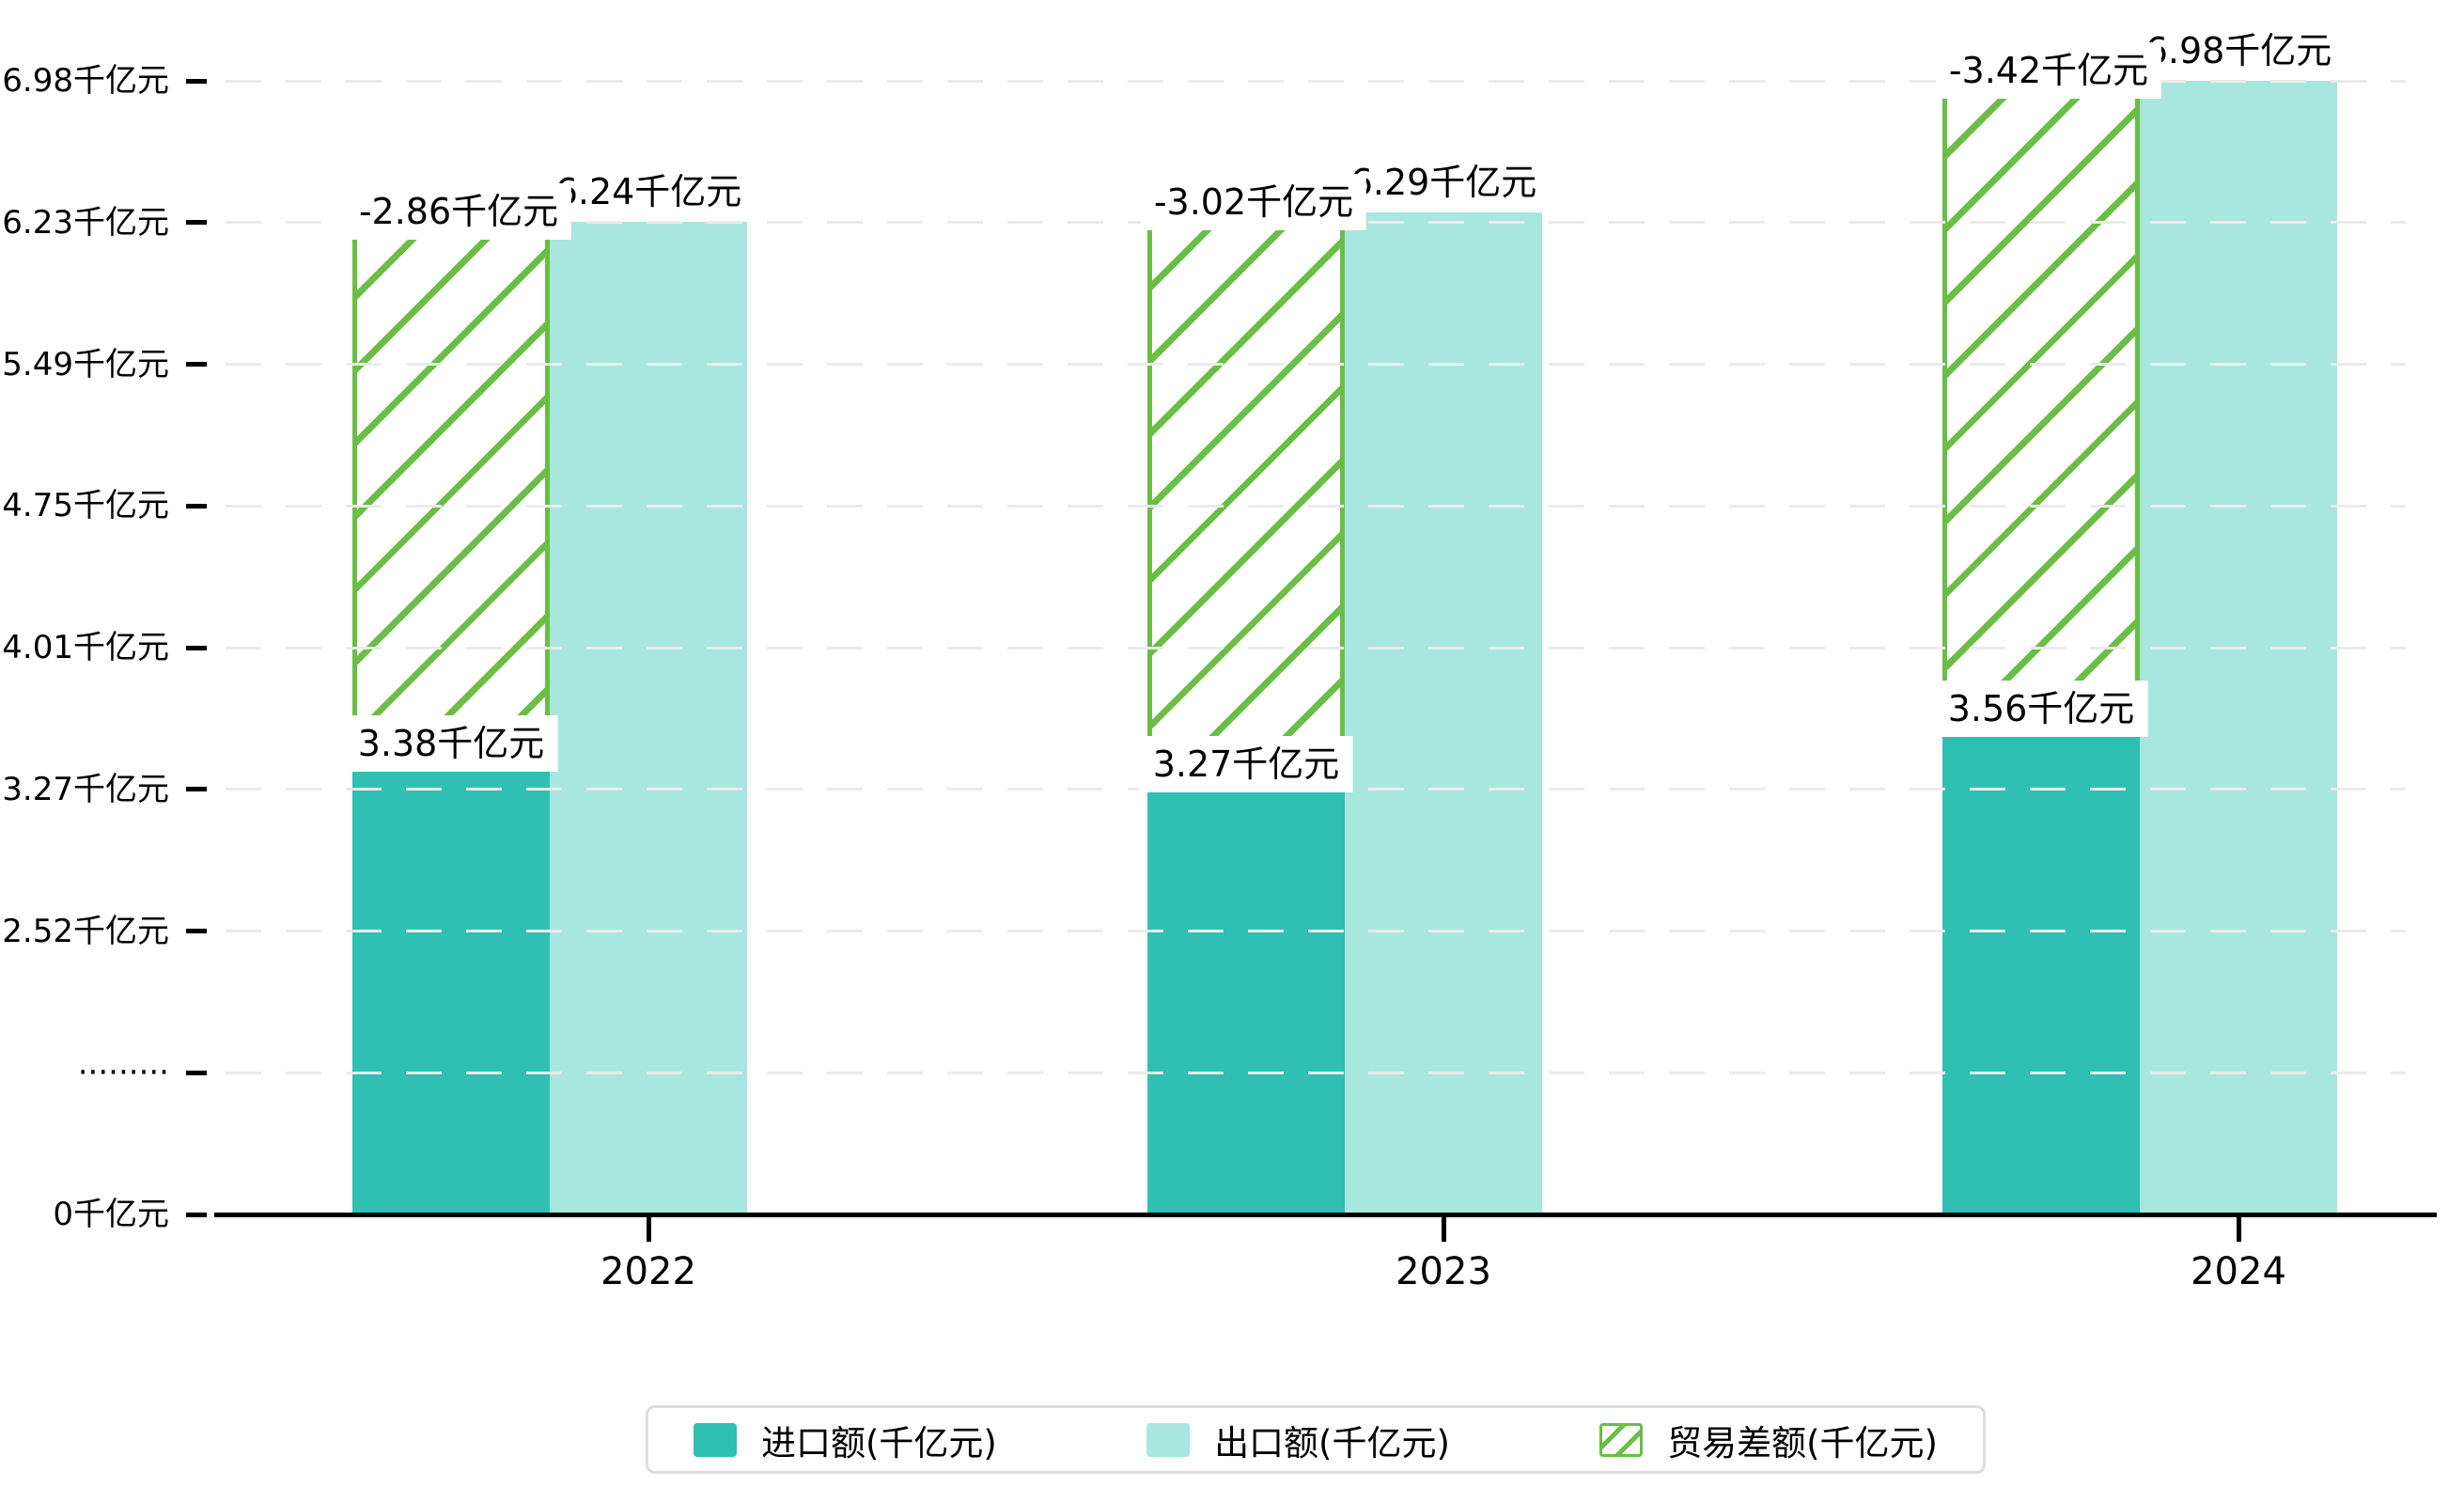 This screenshot has height=1503, width=2464. I want to click on x-category-label-2022: 2022, so click(648, 1271).